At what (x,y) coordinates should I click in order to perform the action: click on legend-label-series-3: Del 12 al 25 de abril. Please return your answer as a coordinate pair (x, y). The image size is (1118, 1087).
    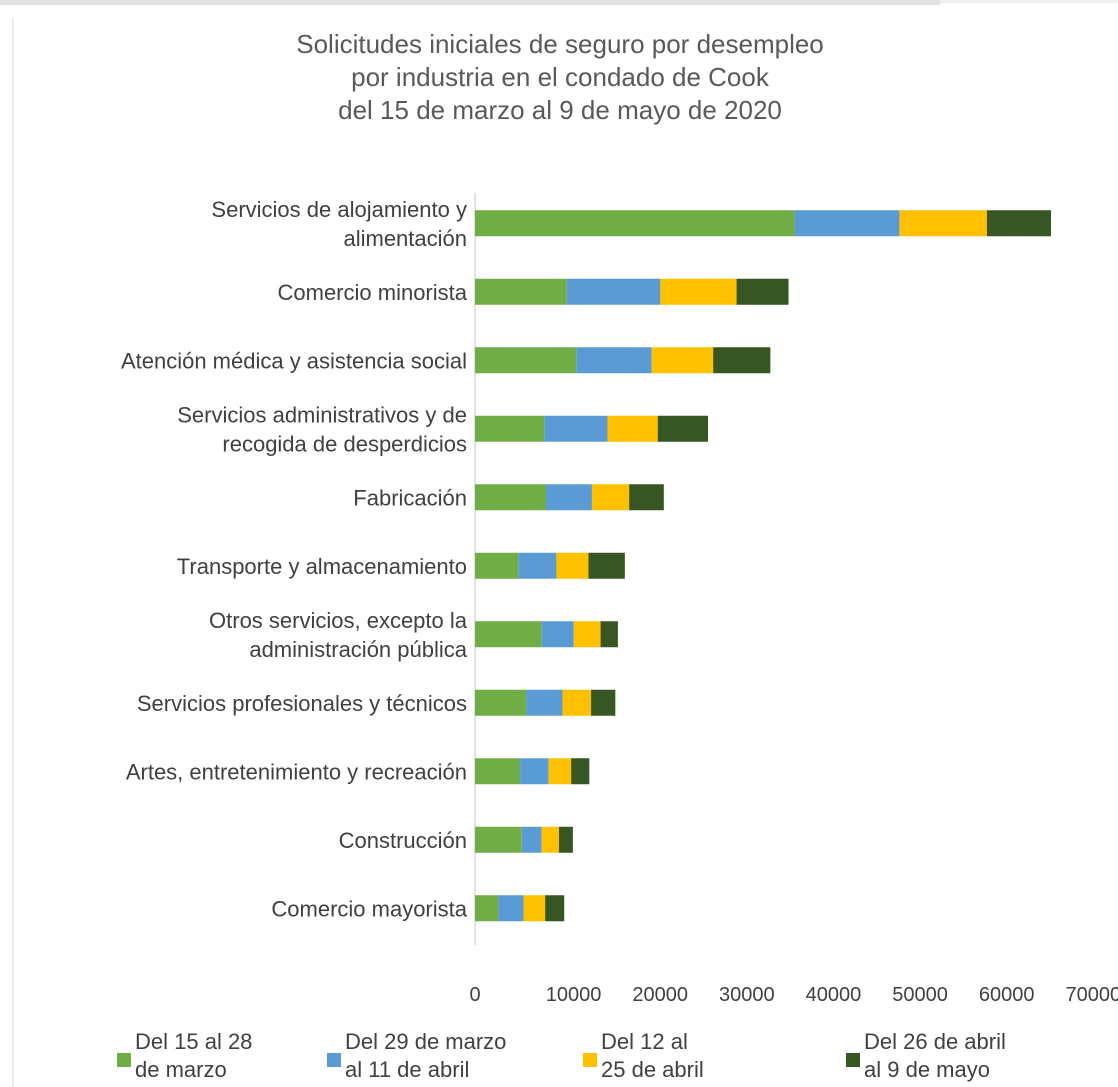
    Looking at the image, I should click on (652, 1055).